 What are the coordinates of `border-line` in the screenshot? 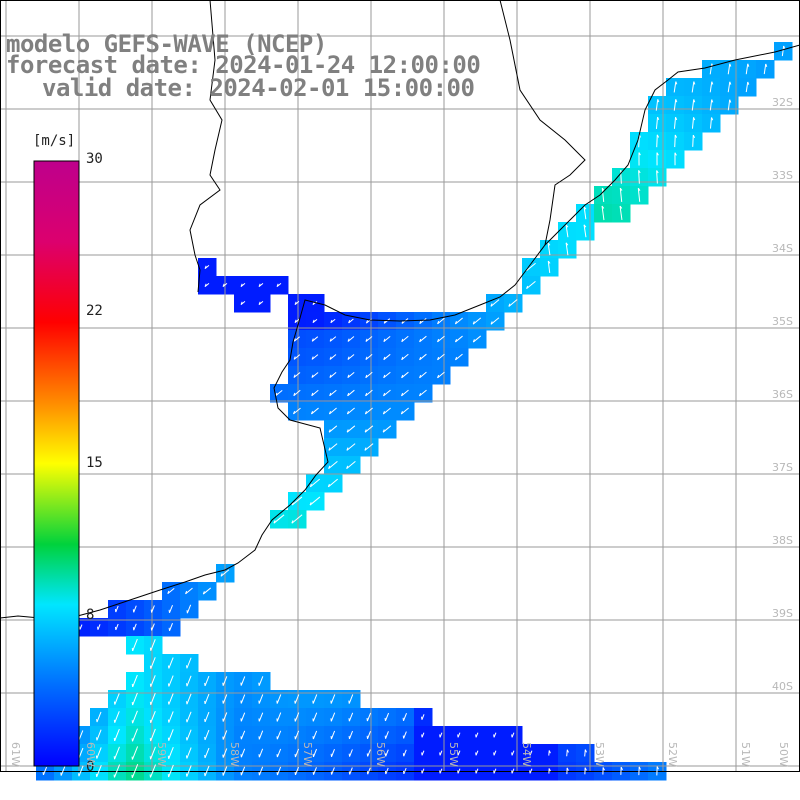 It's located at (206, 146).